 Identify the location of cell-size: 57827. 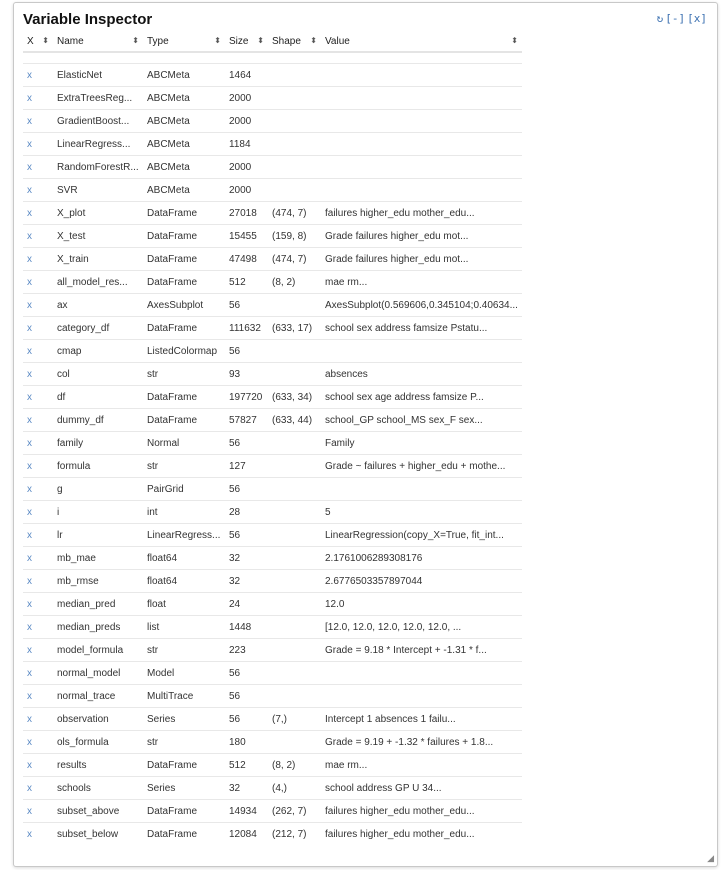
(246, 420).